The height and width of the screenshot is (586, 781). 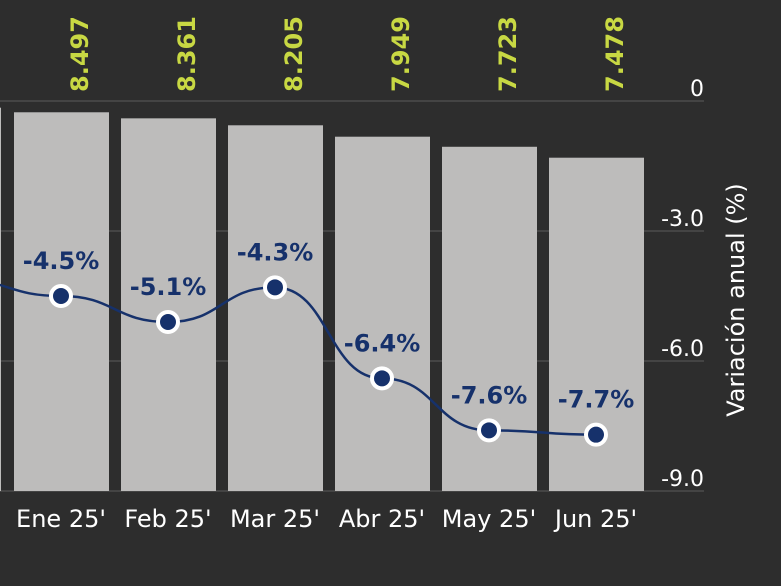 I want to click on bar-value-label: 8.497, so click(x=80, y=54).